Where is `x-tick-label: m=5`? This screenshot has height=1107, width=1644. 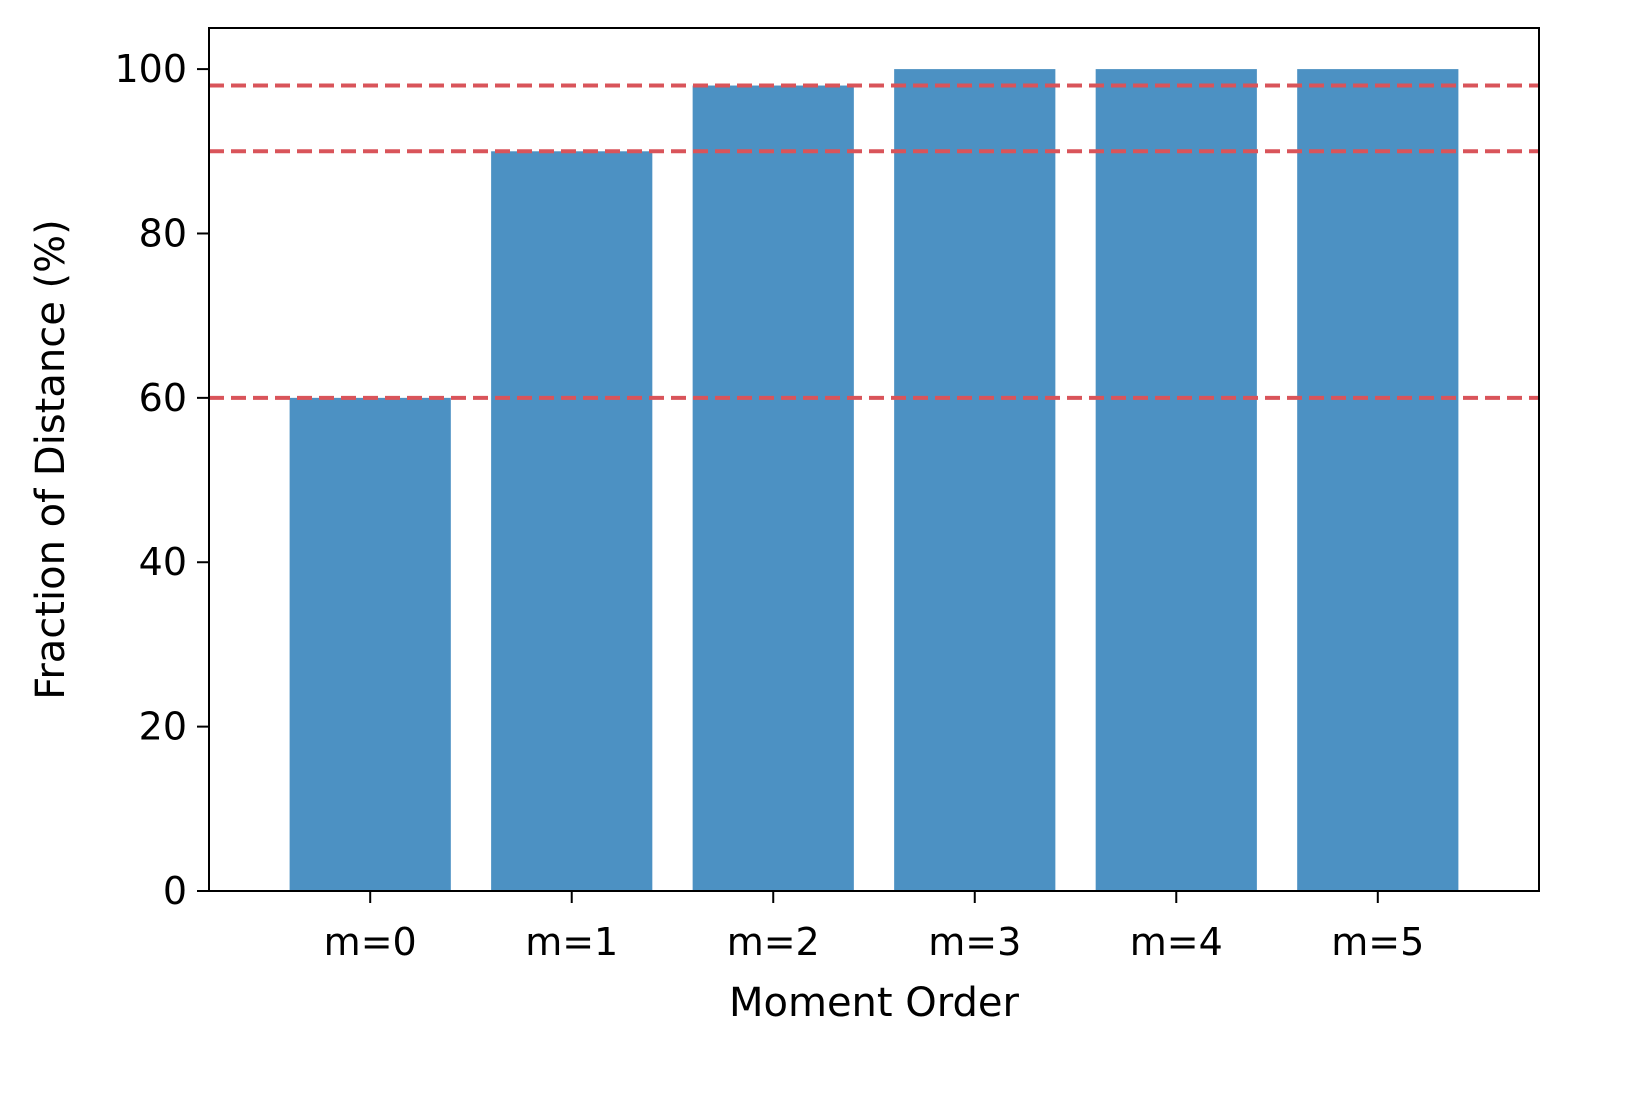 x-tick-label: m=5 is located at coordinates (1377, 942).